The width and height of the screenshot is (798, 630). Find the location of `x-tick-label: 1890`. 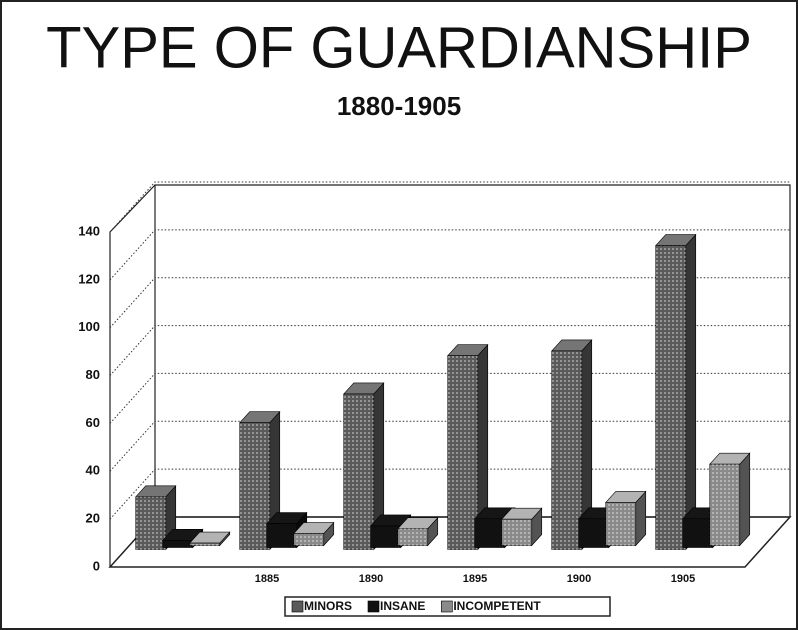

x-tick-label: 1890 is located at coordinates (371, 579).